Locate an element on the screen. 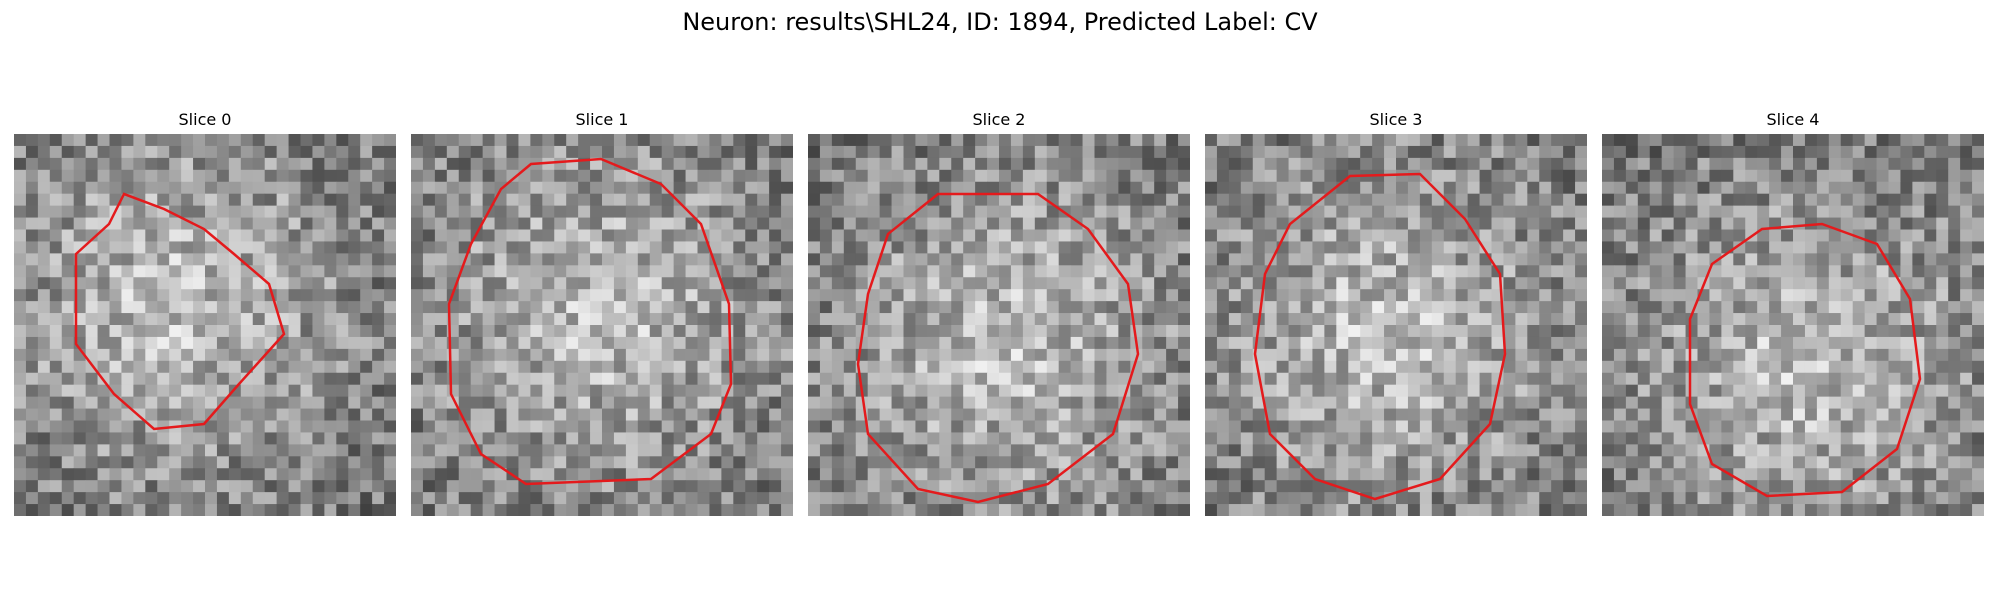 This screenshot has width=2000, height=600. panel-title: Slice 4 is located at coordinates (1793, 119).